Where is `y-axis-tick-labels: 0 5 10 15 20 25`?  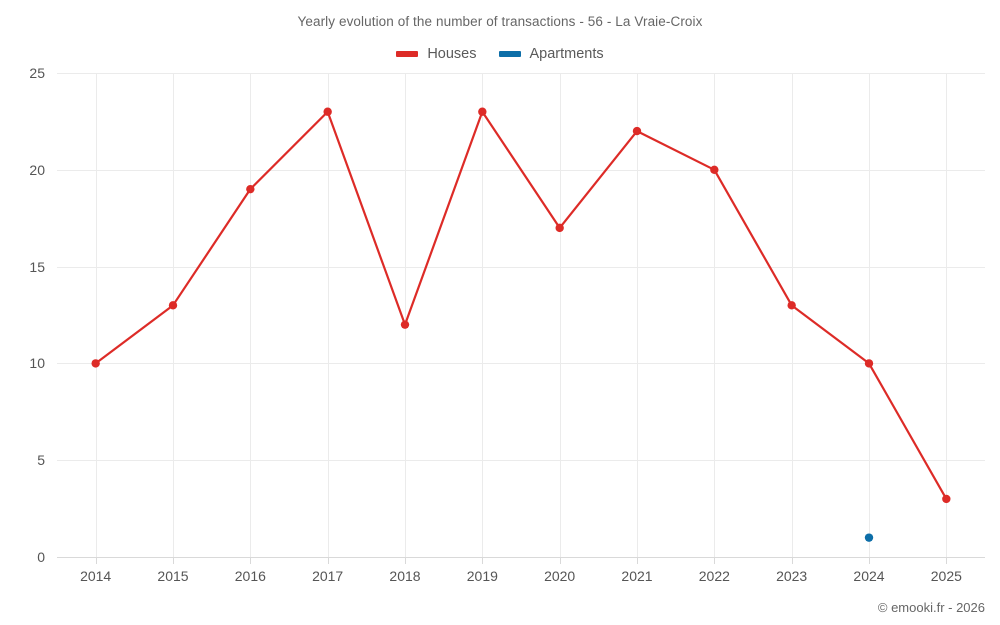 y-axis-tick-labels: 0 5 10 15 20 25 is located at coordinates (22, 312).